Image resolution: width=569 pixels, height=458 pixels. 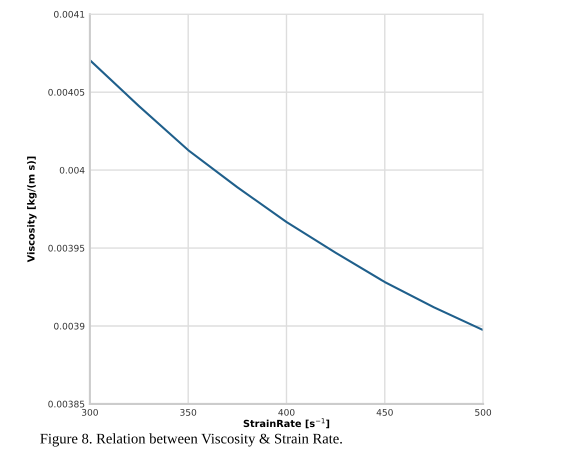 What do you see at coordinates (90, 412) in the screenshot?
I see `x-tick-label: 300` at bounding box center [90, 412].